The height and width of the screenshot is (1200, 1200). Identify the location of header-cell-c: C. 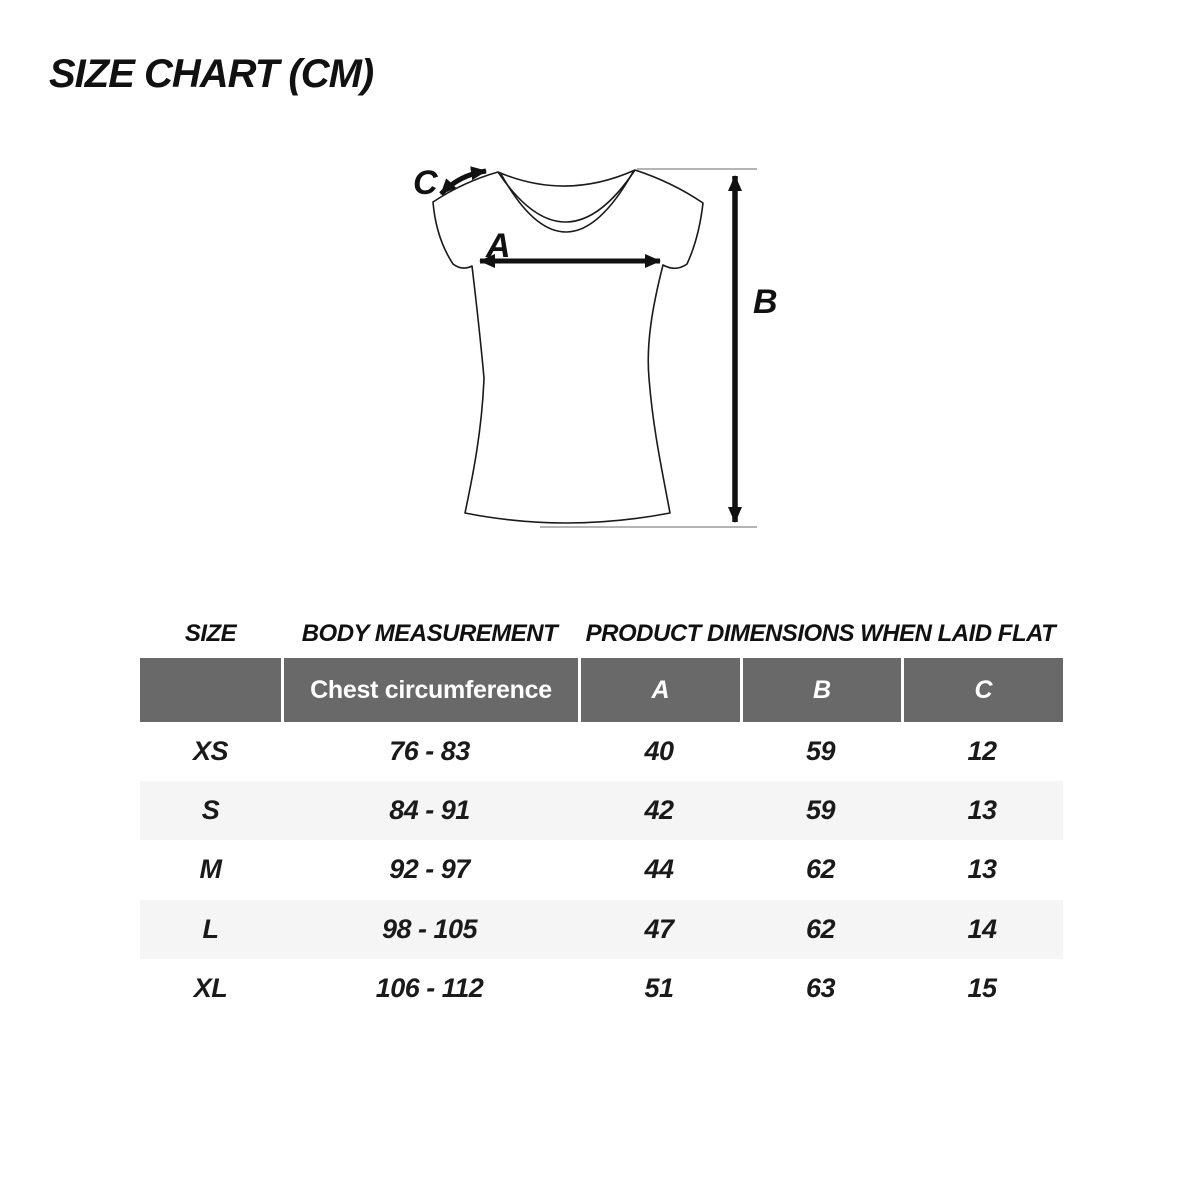
(982, 690).